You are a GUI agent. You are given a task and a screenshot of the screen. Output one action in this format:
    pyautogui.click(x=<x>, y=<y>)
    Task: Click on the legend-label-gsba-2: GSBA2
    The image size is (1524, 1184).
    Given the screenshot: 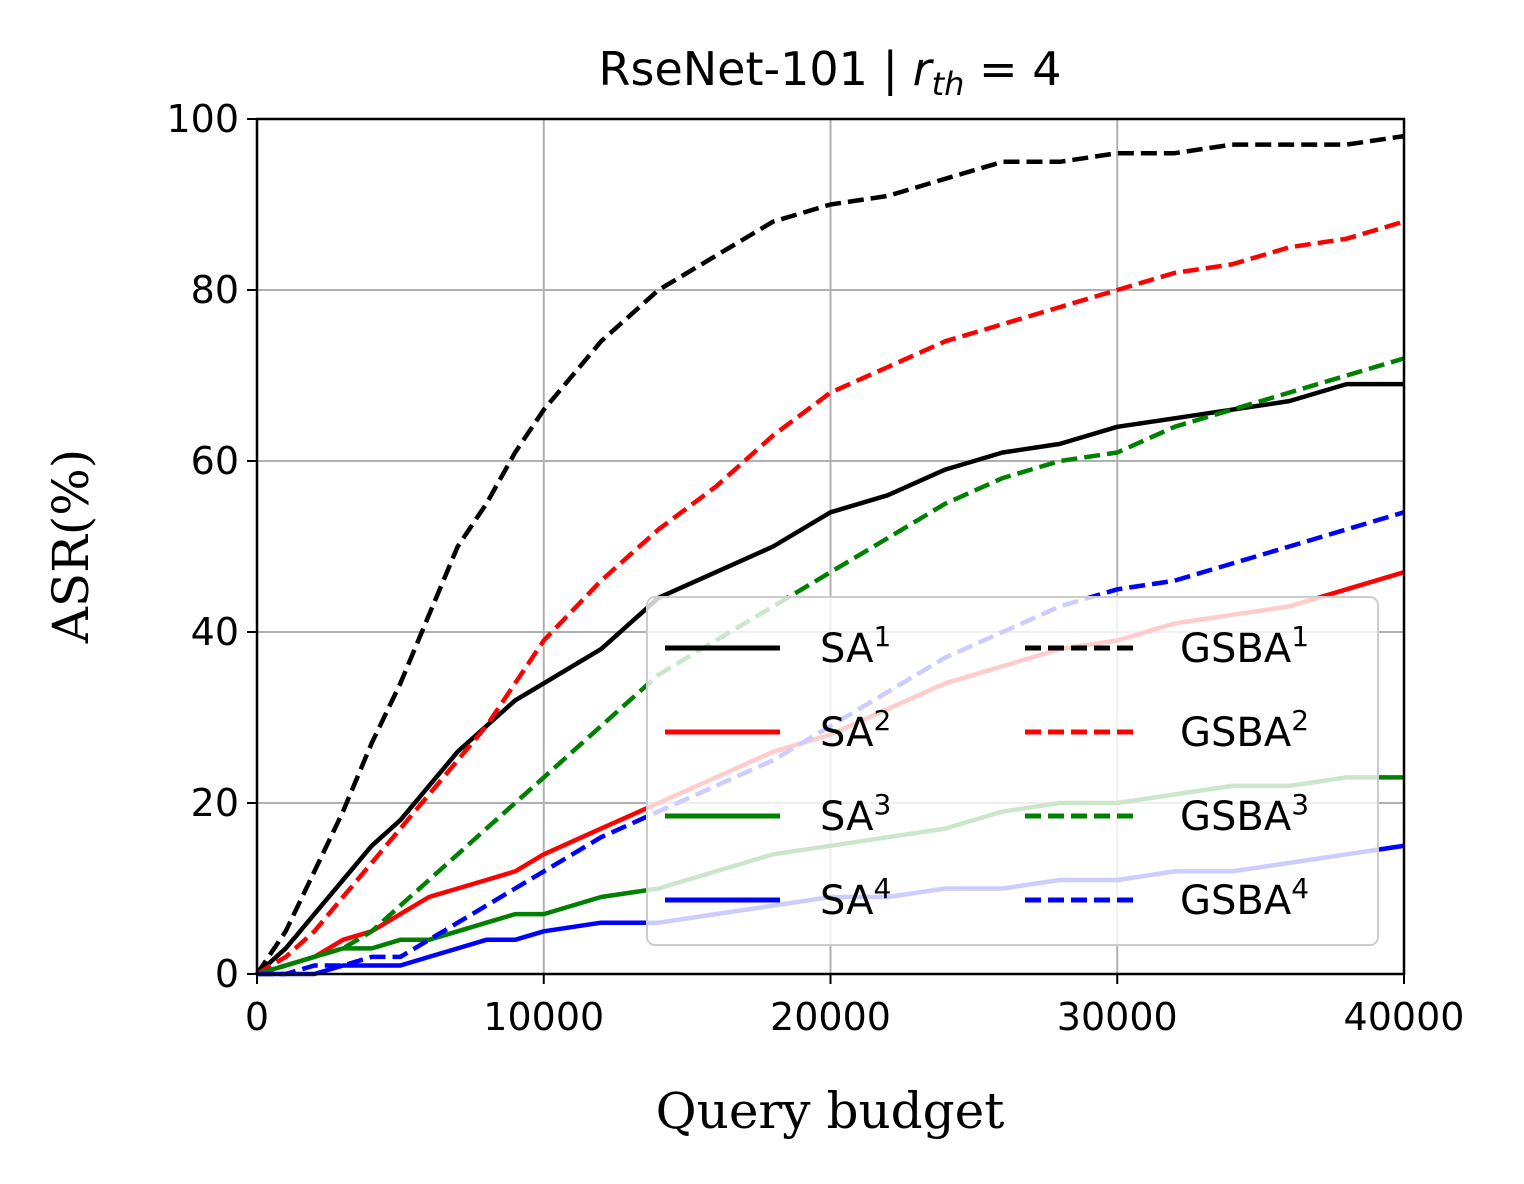 What is the action you would take?
    pyautogui.click(x=1244, y=730)
    